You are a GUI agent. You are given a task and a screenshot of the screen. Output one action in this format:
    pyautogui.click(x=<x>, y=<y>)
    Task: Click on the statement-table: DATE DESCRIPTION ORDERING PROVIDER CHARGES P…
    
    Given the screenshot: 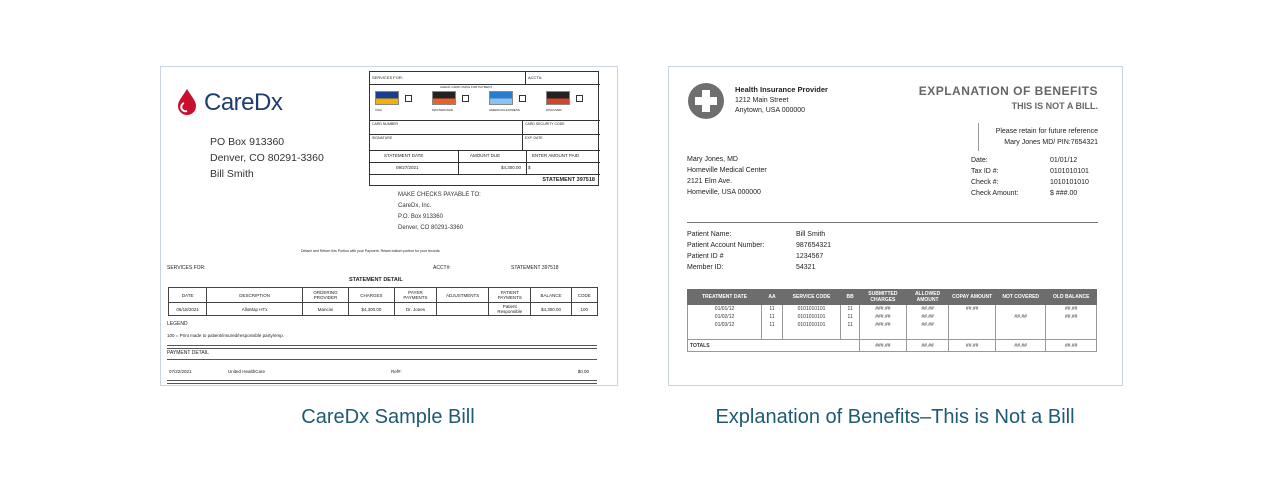 What is the action you would take?
    pyautogui.click(x=383, y=301)
    